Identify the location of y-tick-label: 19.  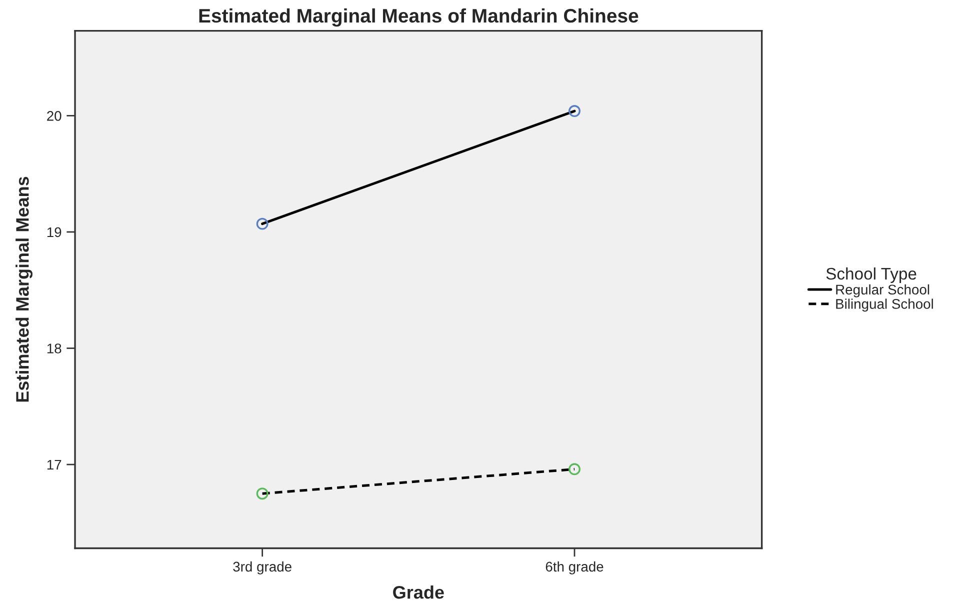
(54, 232).